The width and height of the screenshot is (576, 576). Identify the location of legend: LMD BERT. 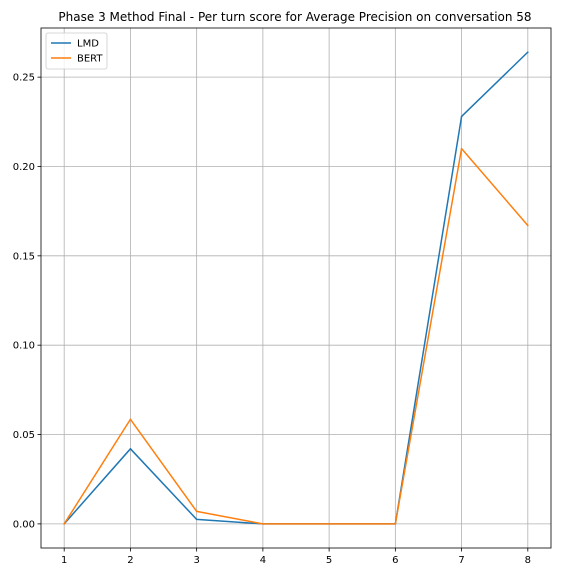
(76, 51).